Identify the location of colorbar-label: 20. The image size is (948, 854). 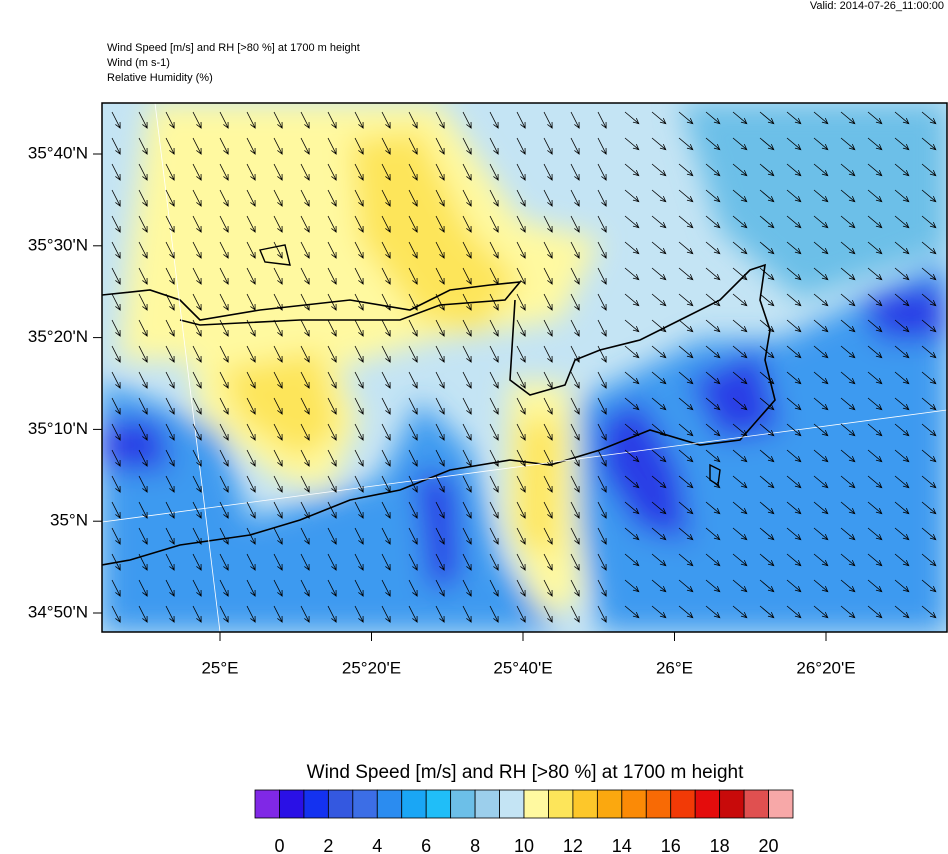
(769, 845).